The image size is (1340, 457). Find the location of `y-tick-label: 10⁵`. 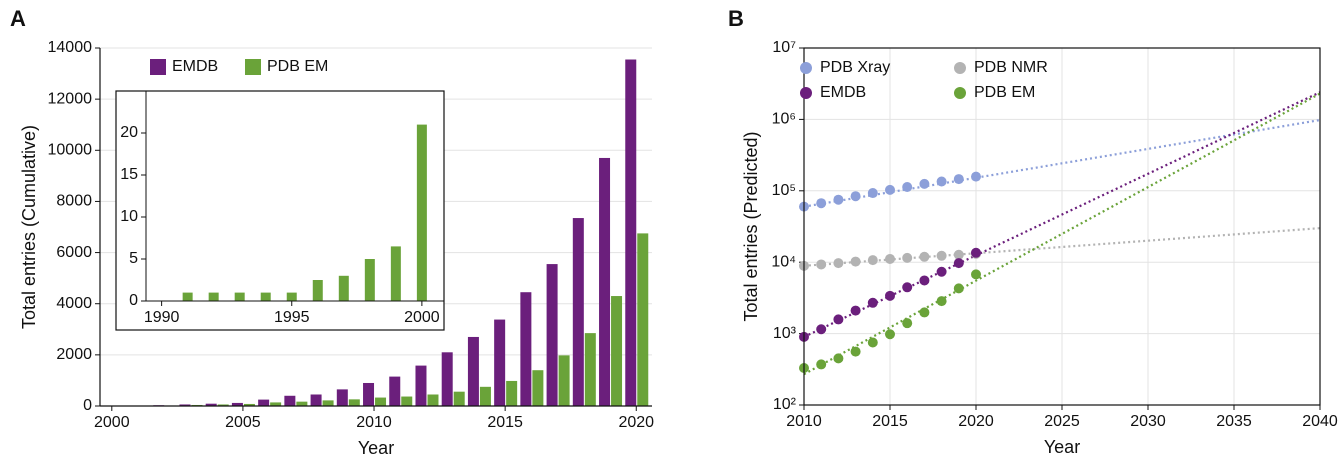

y-tick-label: 10⁵ is located at coordinates (784, 190).